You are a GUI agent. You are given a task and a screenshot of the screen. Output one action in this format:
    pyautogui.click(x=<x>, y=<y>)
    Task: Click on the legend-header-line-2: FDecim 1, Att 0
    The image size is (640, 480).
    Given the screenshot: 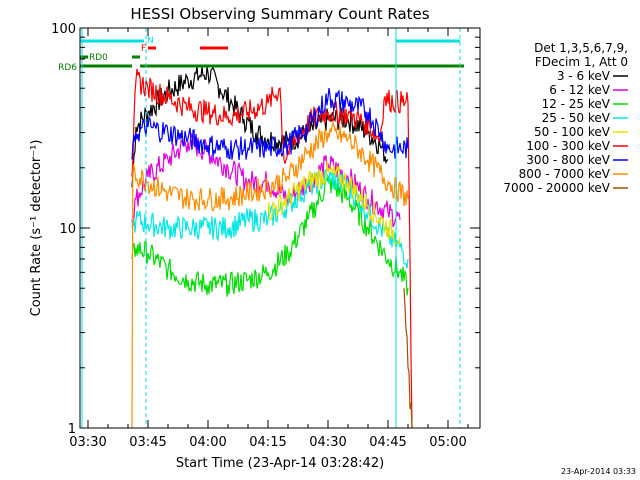 What is the action you would take?
    pyautogui.click(x=581, y=62)
    